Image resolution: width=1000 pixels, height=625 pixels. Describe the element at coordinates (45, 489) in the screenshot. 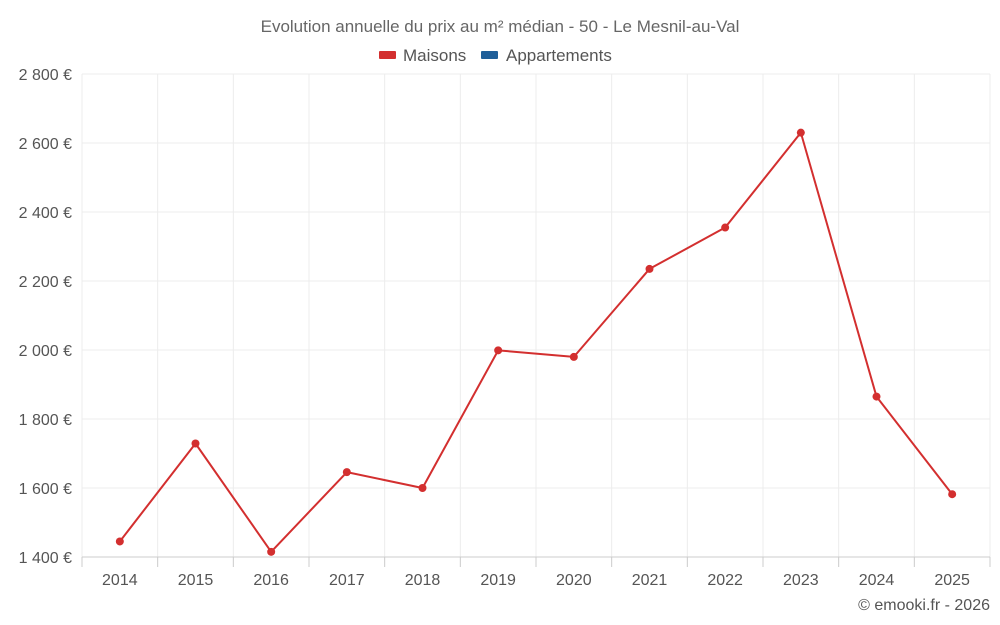

I see `y-tick-label: 1 600 €` at that location.